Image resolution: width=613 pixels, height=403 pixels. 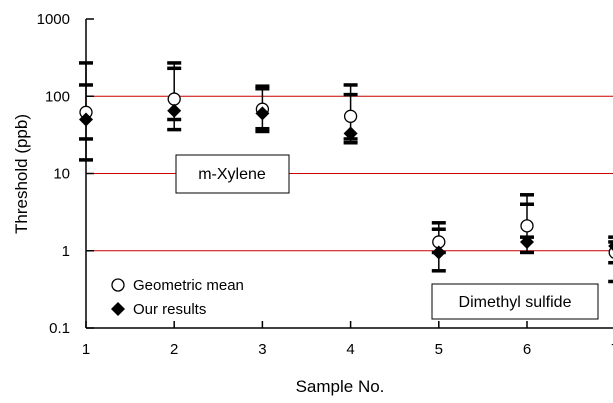 I want to click on y-tick-label: 0.1, so click(x=59, y=328).